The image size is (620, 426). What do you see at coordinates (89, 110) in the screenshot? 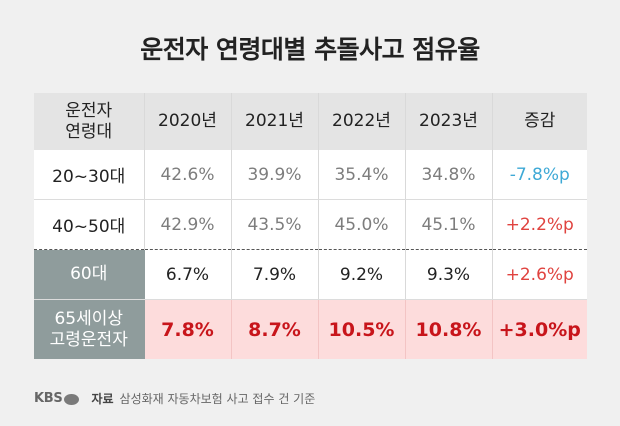
I see `header-age-line1: 운전자` at bounding box center [89, 110].